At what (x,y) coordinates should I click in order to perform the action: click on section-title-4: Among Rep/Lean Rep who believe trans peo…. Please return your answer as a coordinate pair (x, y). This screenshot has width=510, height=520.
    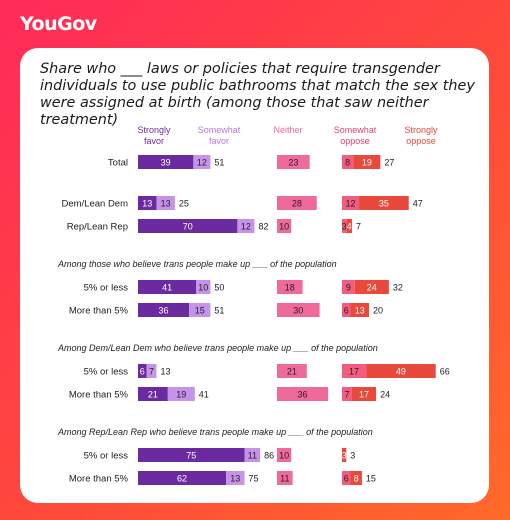
    Looking at the image, I should click on (215, 432).